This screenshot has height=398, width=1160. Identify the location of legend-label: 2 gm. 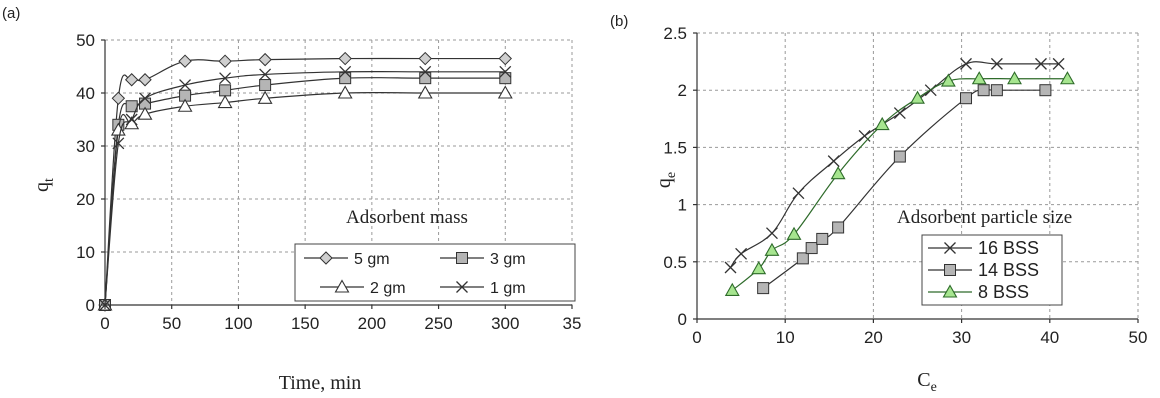
(388, 288).